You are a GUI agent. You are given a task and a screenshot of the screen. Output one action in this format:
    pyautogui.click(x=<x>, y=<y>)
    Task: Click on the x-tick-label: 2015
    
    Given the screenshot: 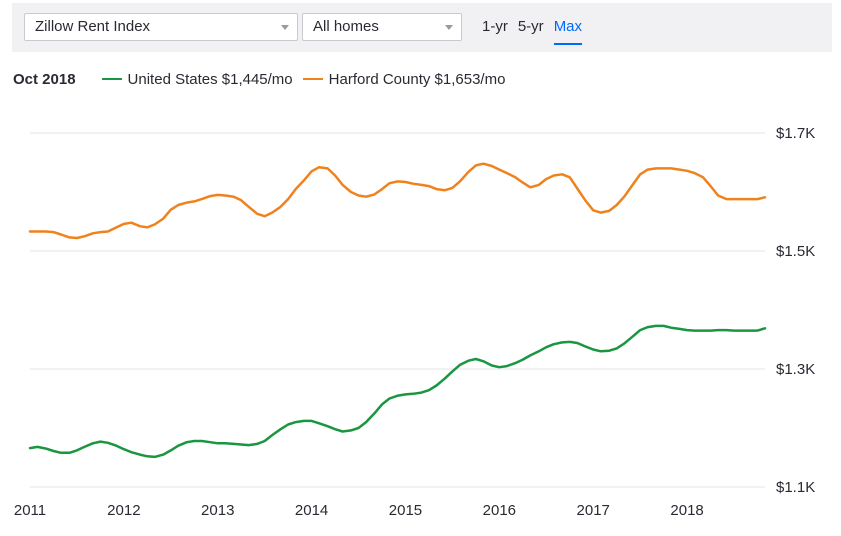 What is the action you would take?
    pyautogui.click(x=405, y=510)
    